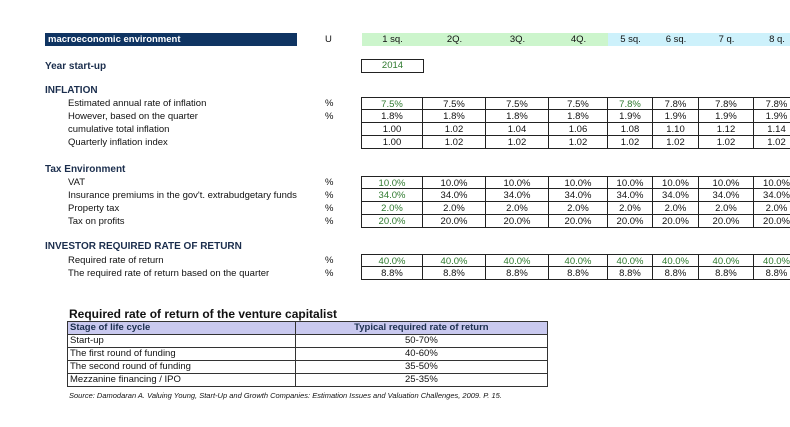 The image size is (790, 427). I want to click on table-row: The first round of funding 40-60%, so click(308, 354).